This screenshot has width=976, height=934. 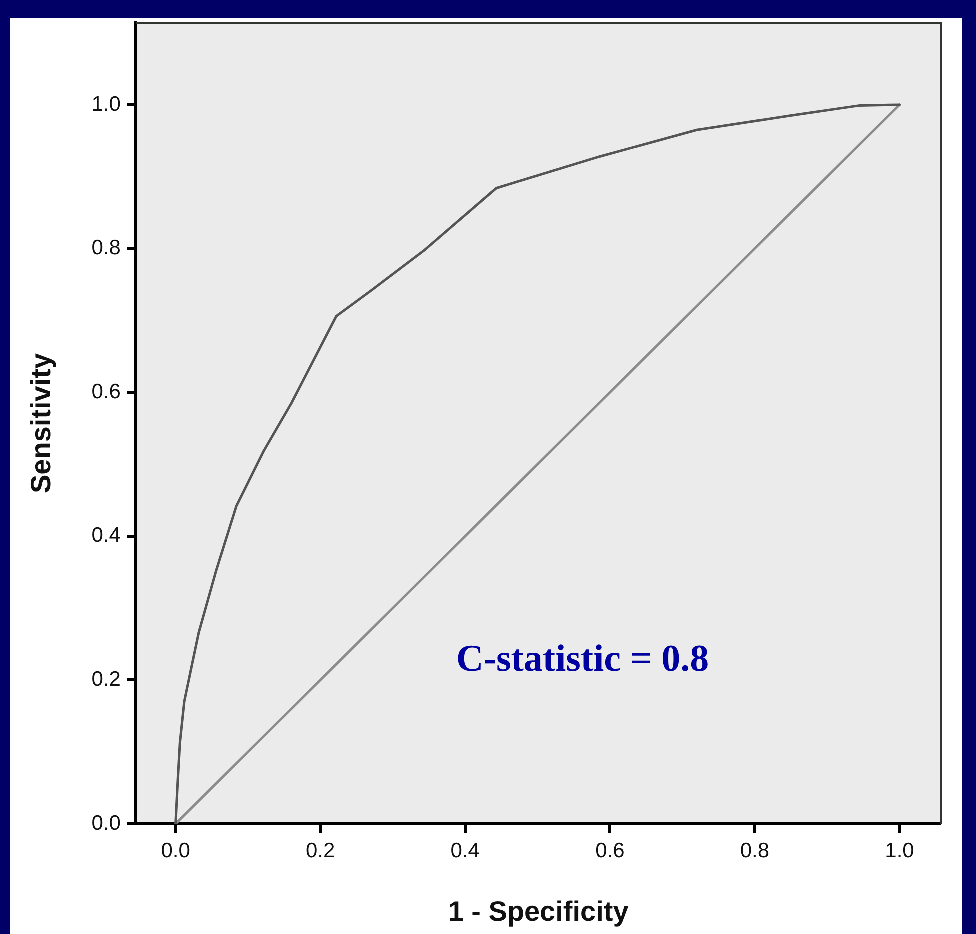 I want to click on y-tick-label: 0.4, so click(x=107, y=536).